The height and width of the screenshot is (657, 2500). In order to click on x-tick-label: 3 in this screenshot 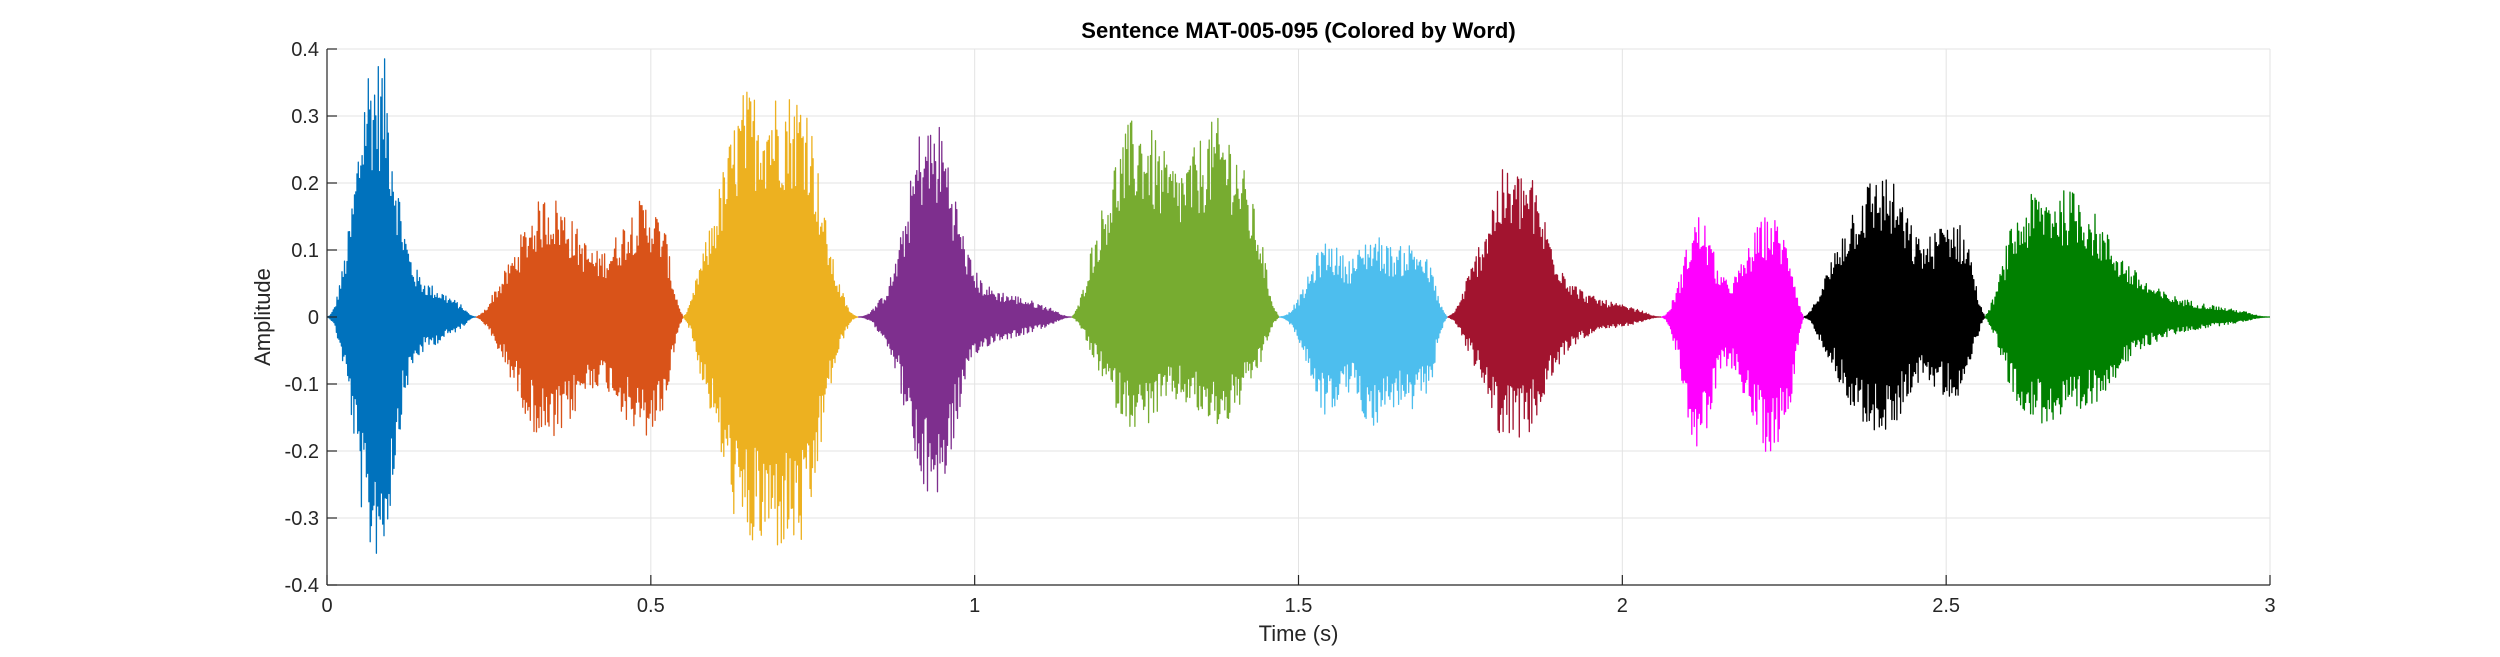, I will do `click(2269, 606)`.